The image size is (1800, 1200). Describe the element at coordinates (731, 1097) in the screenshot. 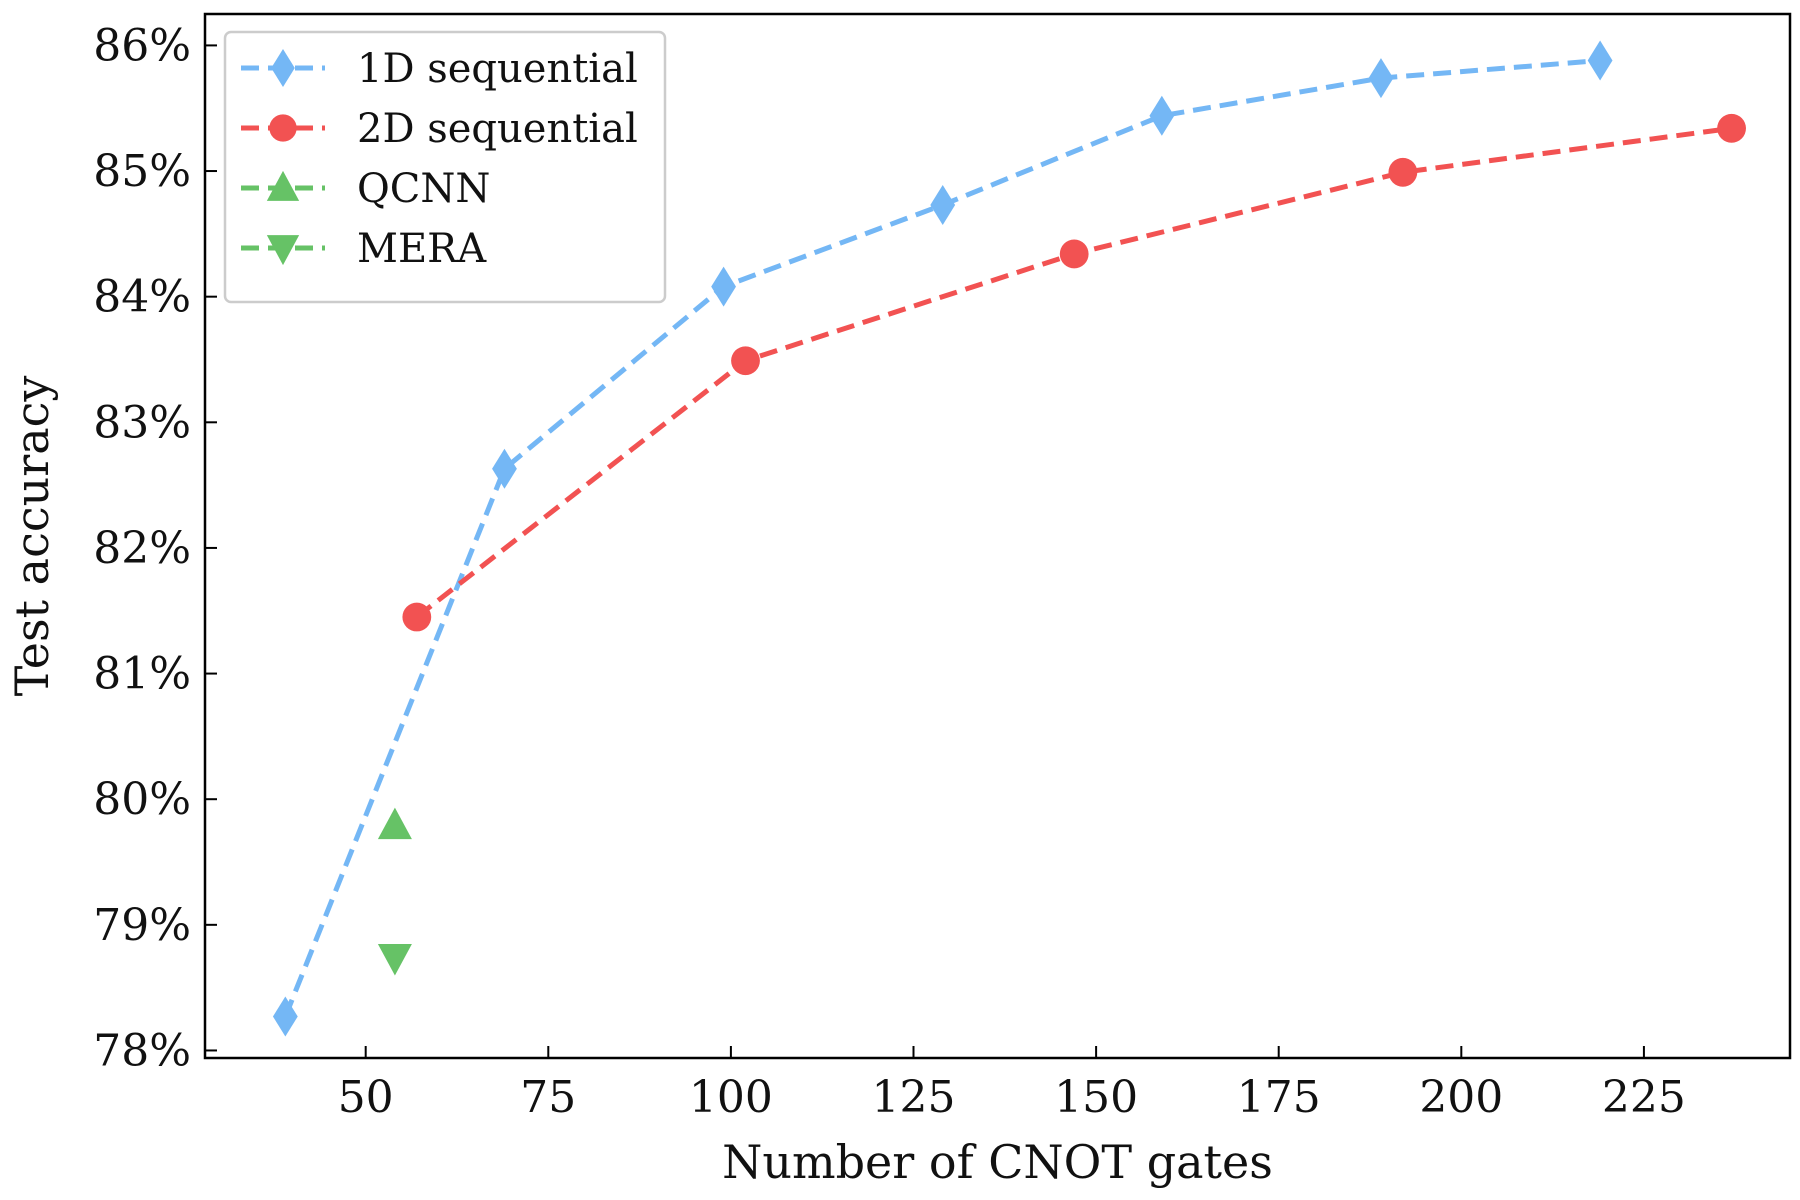

I see `x-tick-label: 100` at that location.